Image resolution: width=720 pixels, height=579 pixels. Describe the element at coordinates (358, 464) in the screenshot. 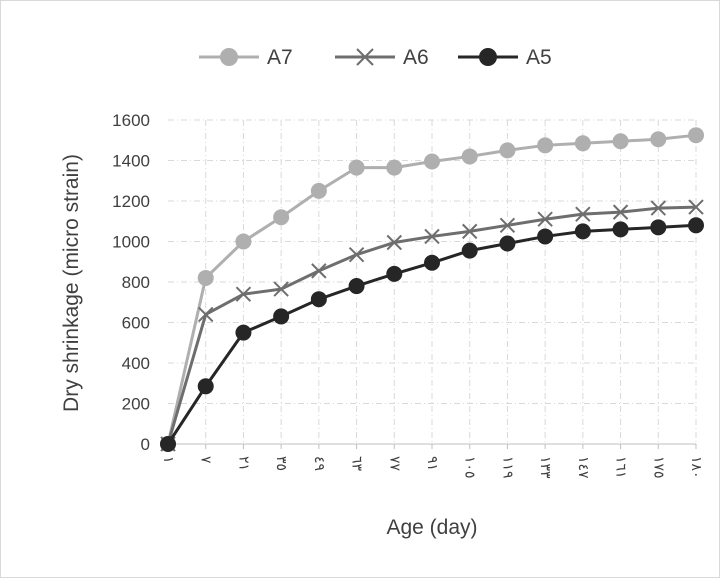

I see `x-tick-label: ٦٣` at that location.